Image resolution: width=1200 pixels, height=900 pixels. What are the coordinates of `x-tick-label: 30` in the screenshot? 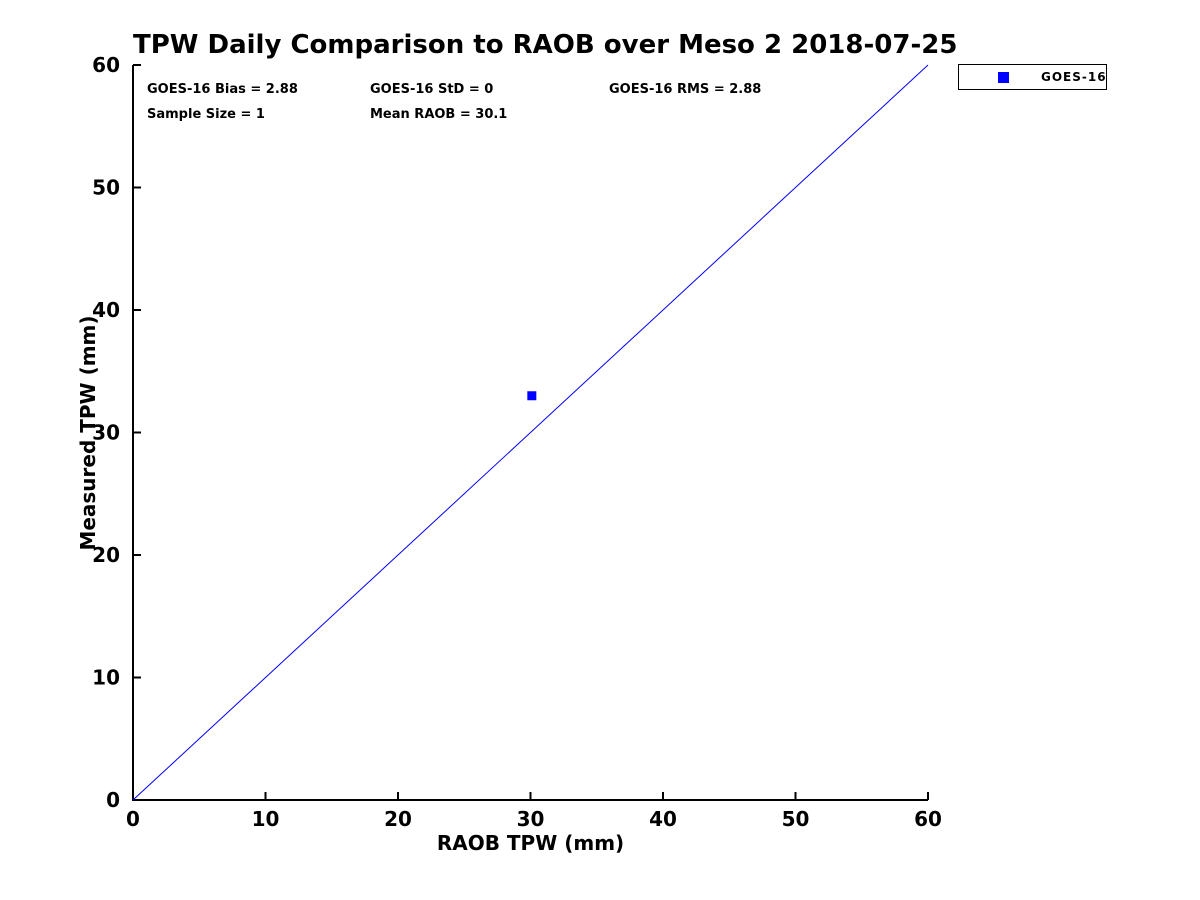 It's located at (531, 819).